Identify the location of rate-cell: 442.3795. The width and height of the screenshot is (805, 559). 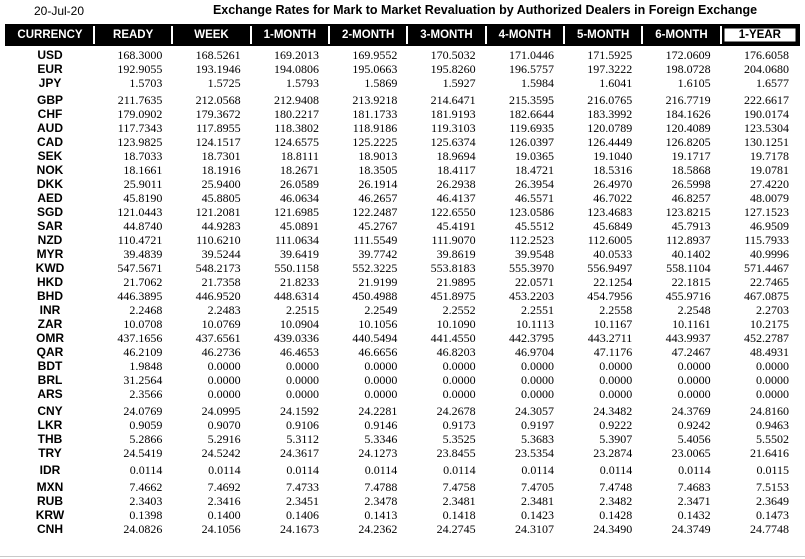
(531, 338).